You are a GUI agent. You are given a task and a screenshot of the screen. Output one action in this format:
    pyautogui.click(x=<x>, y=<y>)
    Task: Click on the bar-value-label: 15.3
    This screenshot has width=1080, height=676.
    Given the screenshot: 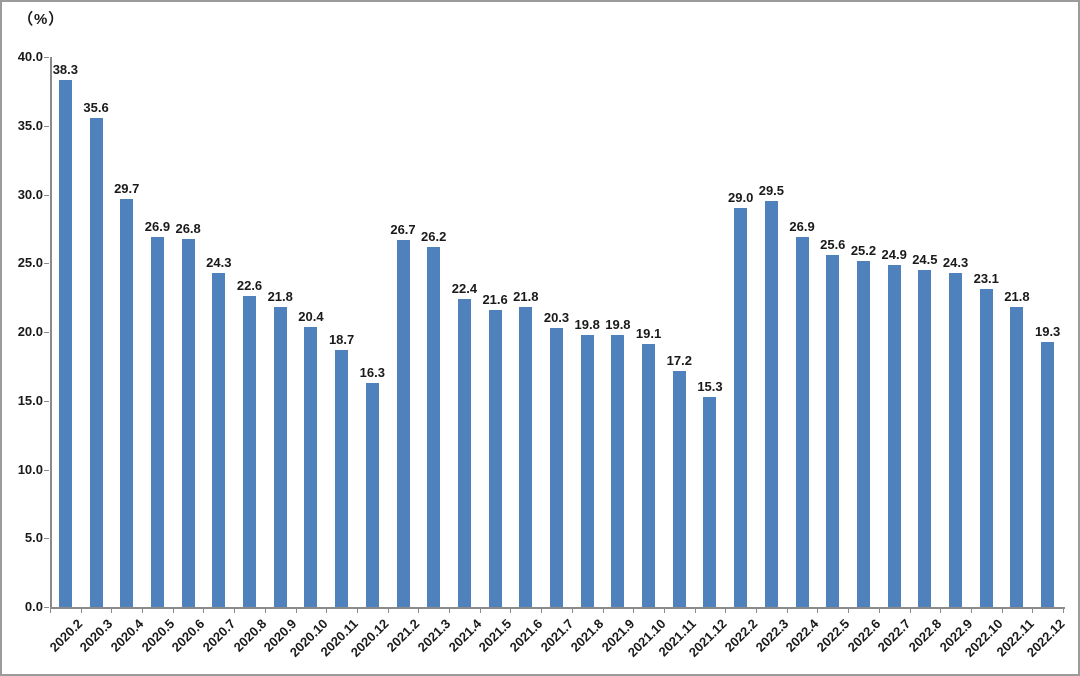 What is the action you would take?
    pyautogui.click(x=710, y=386)
    